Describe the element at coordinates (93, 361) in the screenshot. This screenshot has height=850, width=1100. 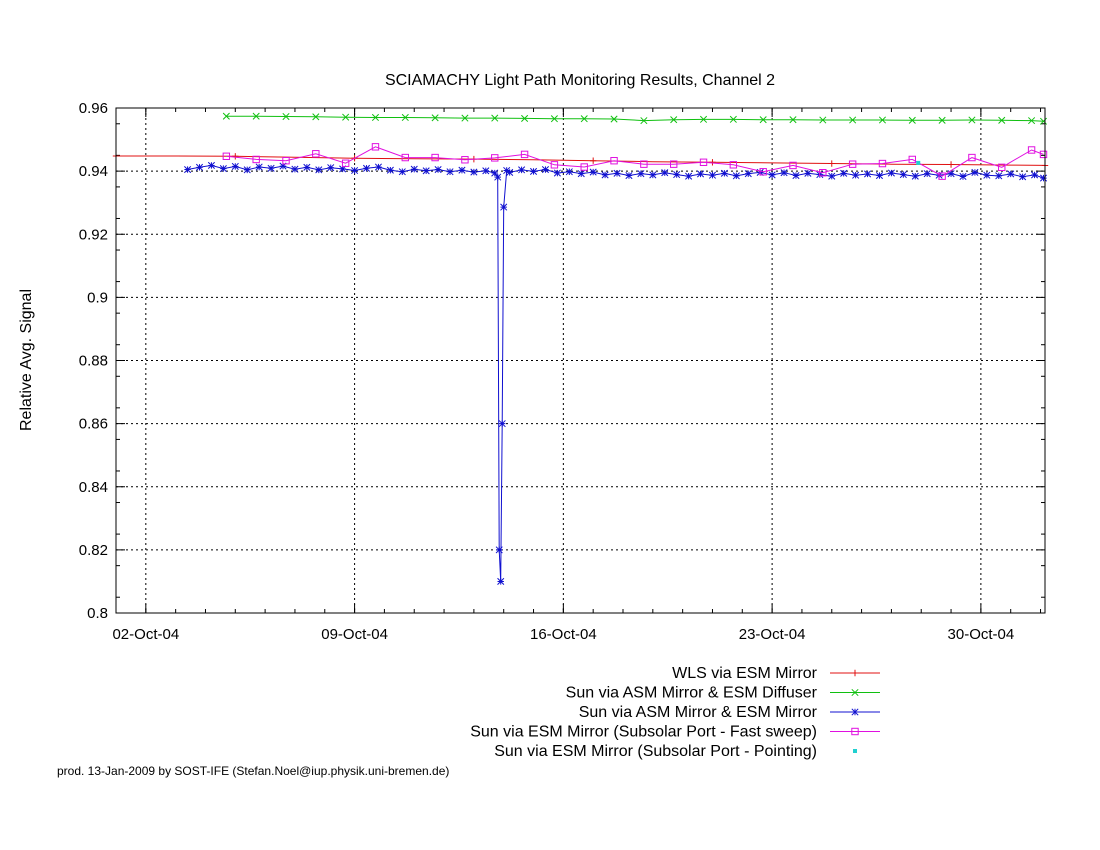
I see `y-tick-label: 0.88` at that location.